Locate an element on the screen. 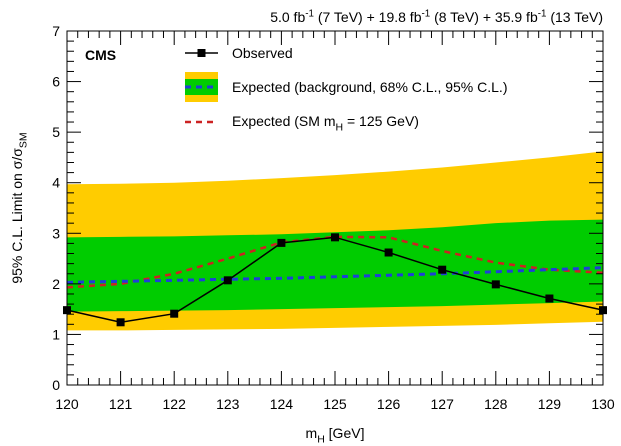  legend-marker is located at coordinates (201, 53).